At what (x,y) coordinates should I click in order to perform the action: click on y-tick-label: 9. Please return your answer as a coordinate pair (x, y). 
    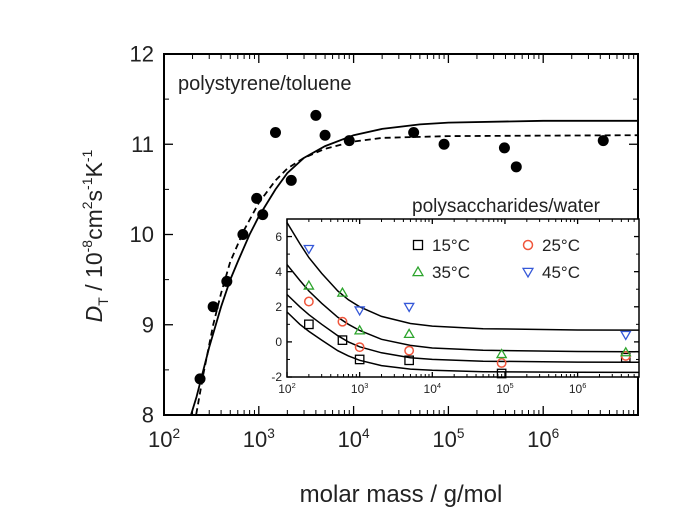
    Looking at the image, I should click on (148, 324).